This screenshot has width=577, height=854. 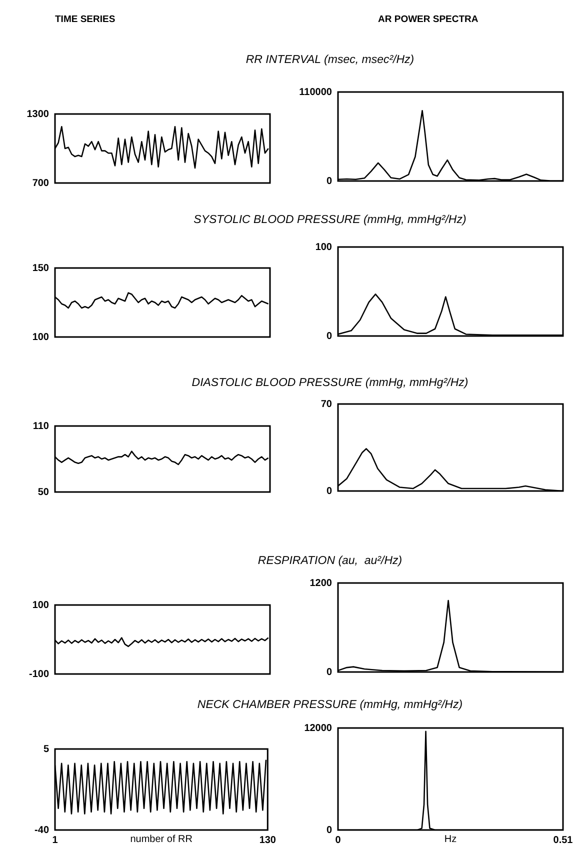 I want to click on y-tick-label: -100, so click(x=39, y=674).